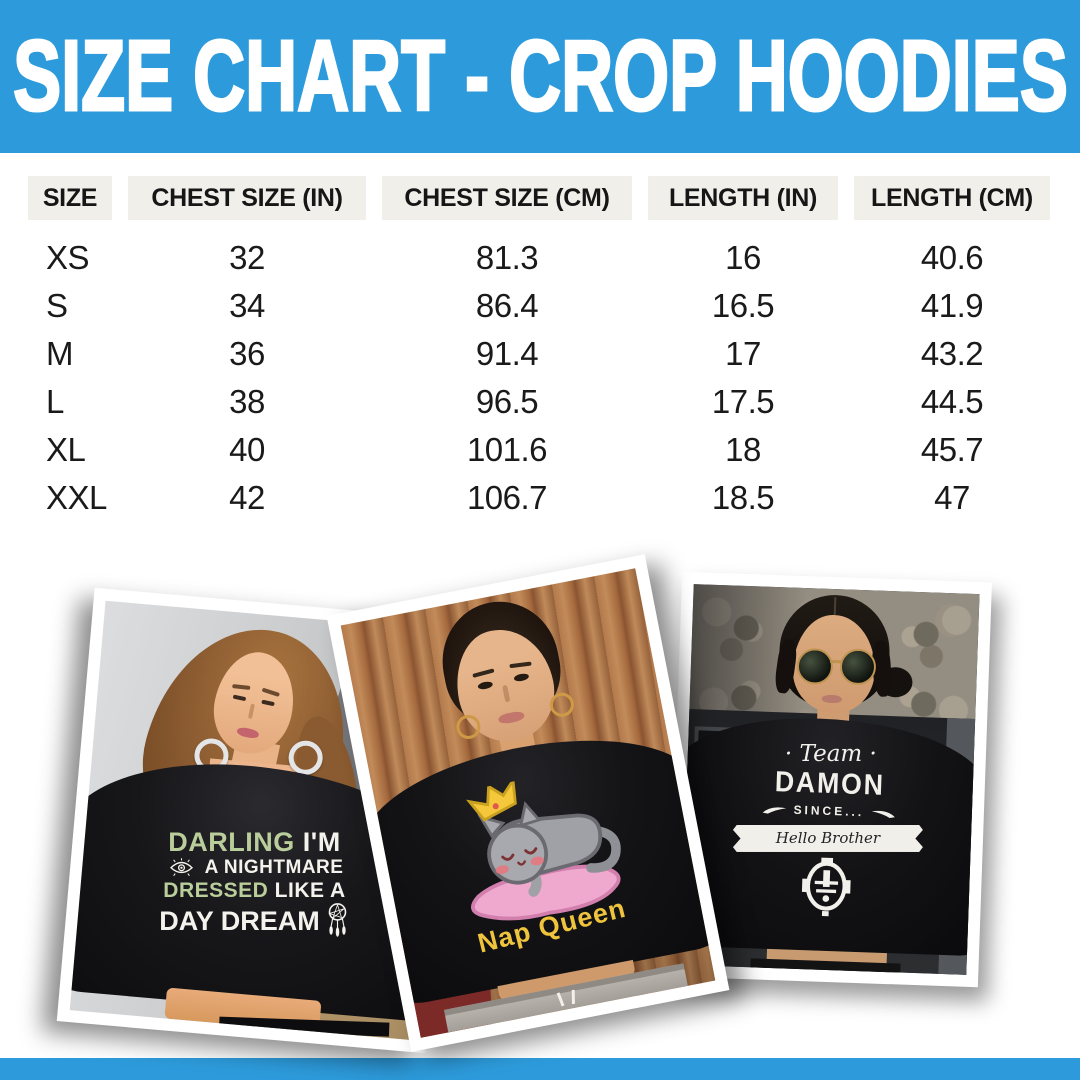  I want to click on vampire-ring-crest-icon, so click(826, 887).